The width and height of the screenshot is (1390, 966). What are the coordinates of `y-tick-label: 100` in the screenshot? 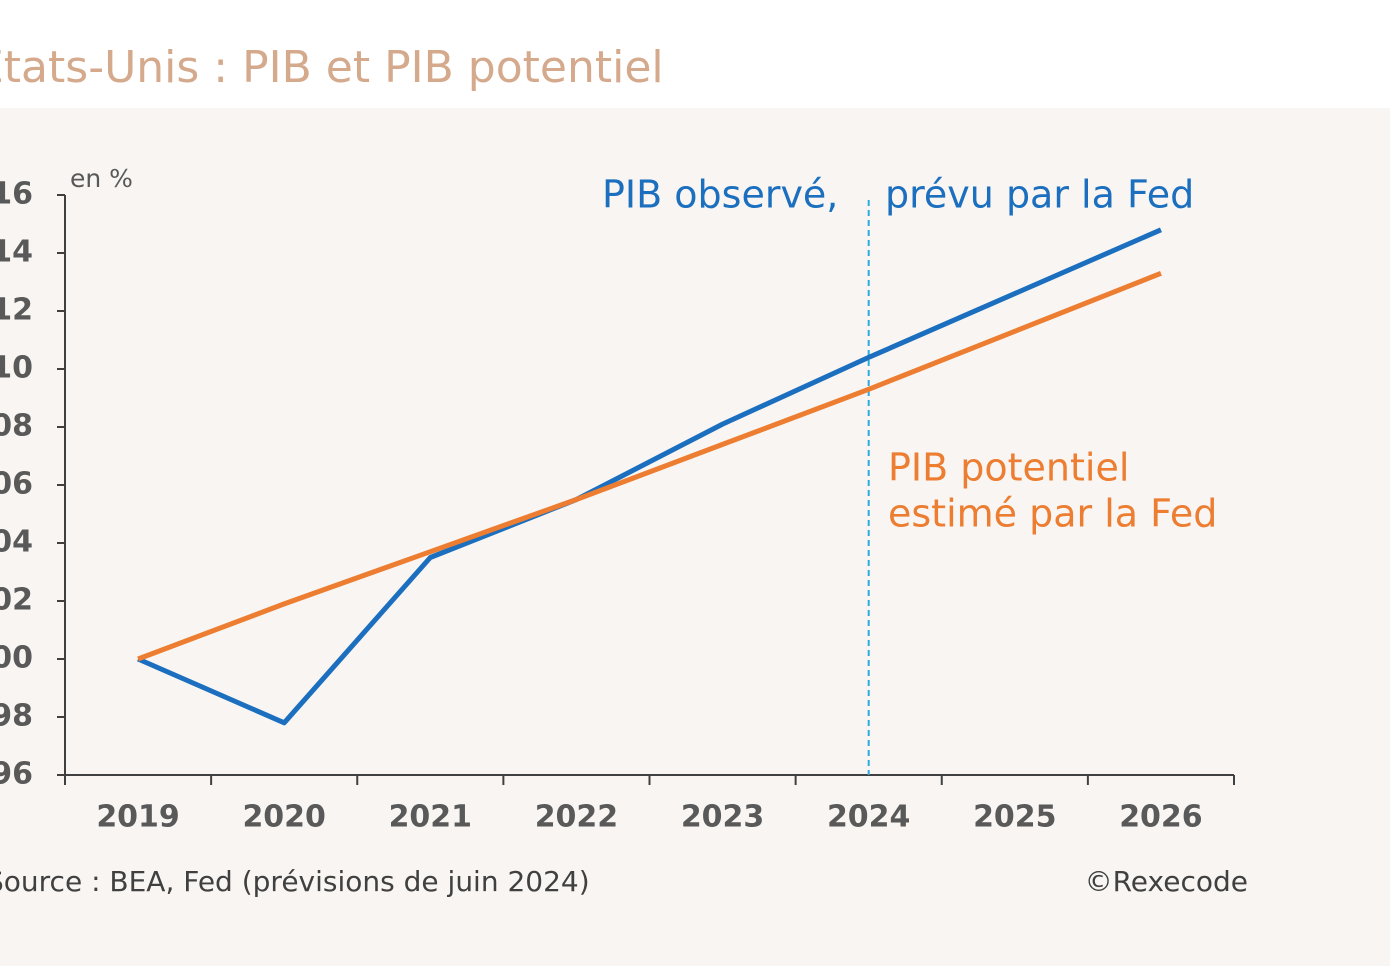 It's located at (16, 658).